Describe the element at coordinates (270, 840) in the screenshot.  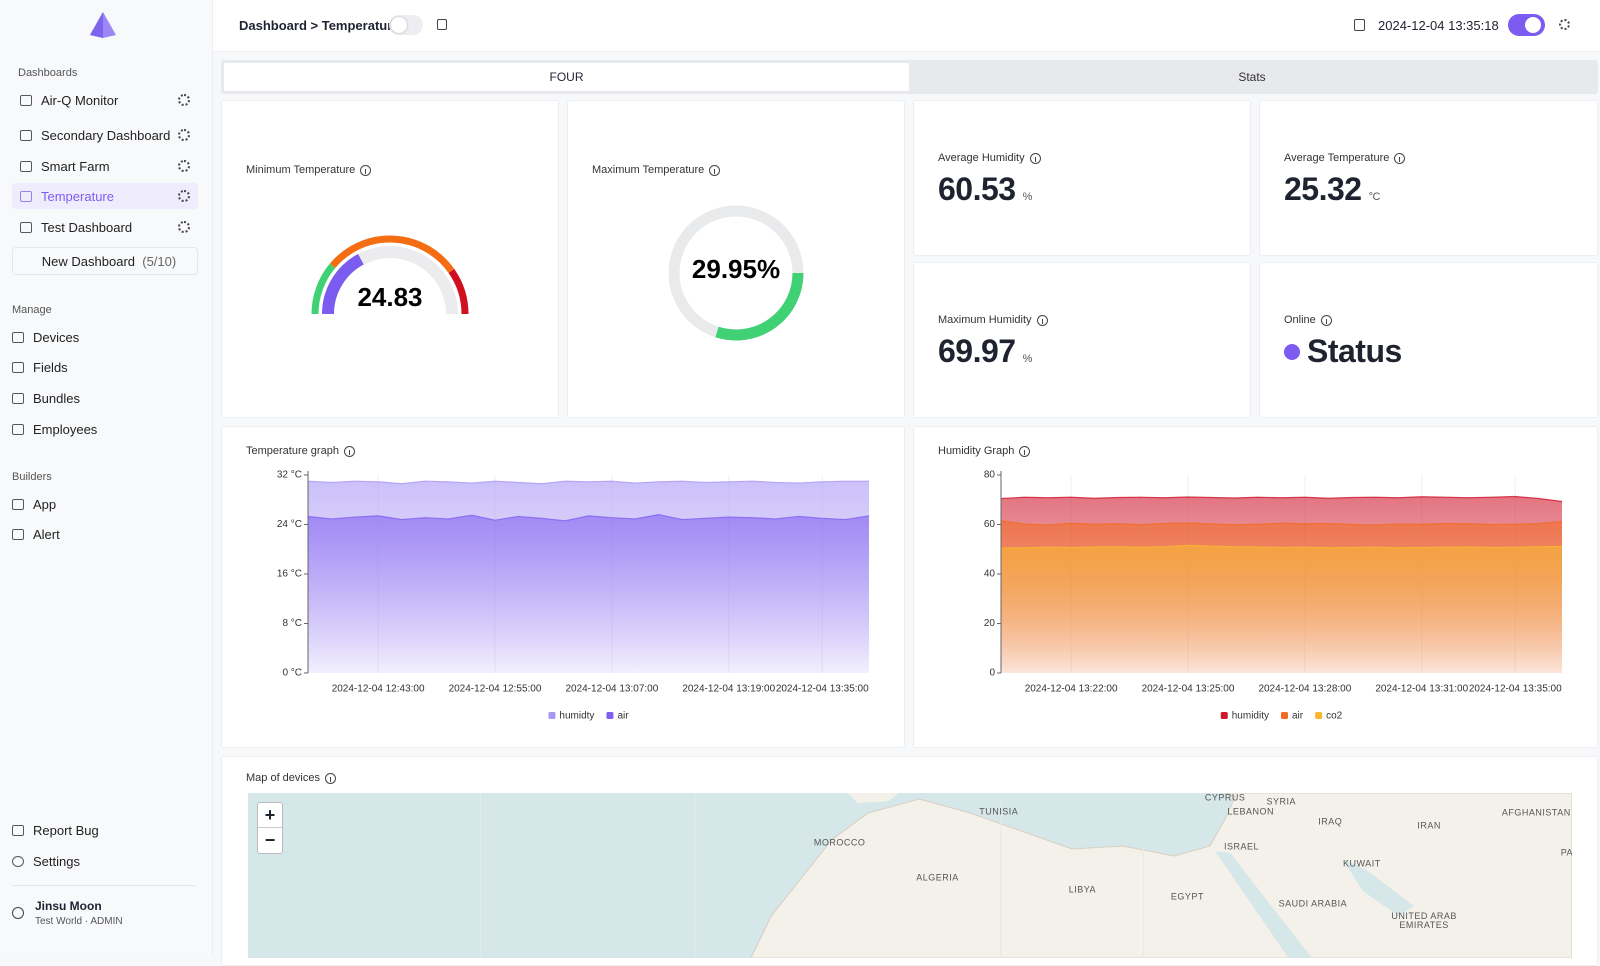
I see `zoom-out: −` at that location.